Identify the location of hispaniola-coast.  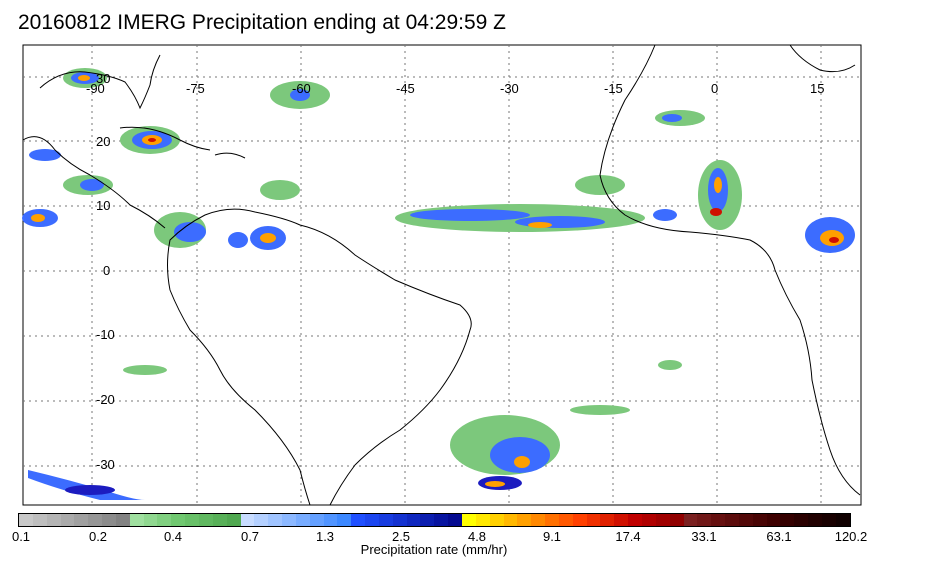
(230, 155).